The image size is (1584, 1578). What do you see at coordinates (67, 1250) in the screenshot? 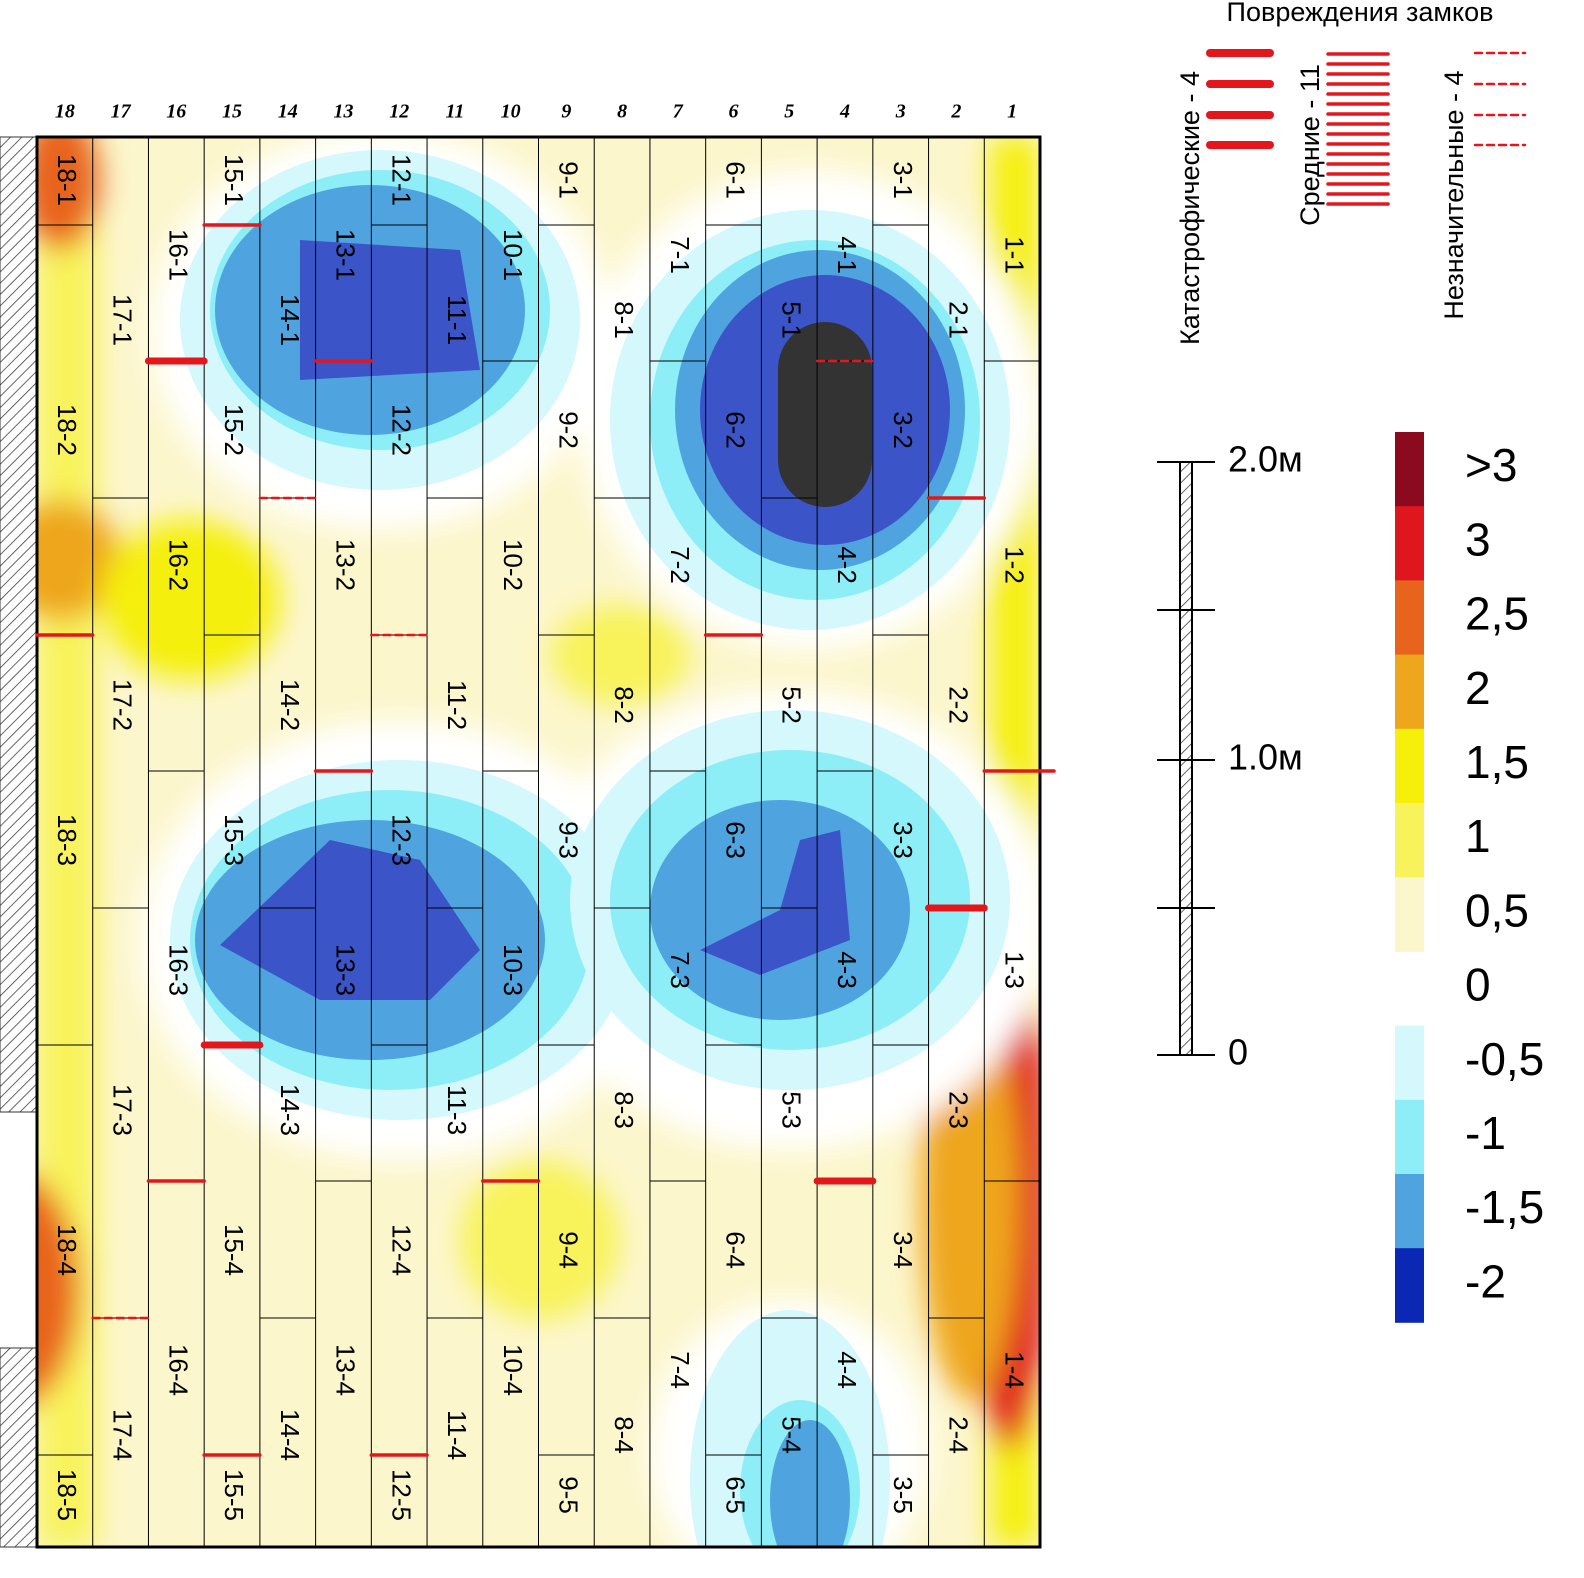
I see `cell-label: 18-4` at bounding box center [67, 1250].